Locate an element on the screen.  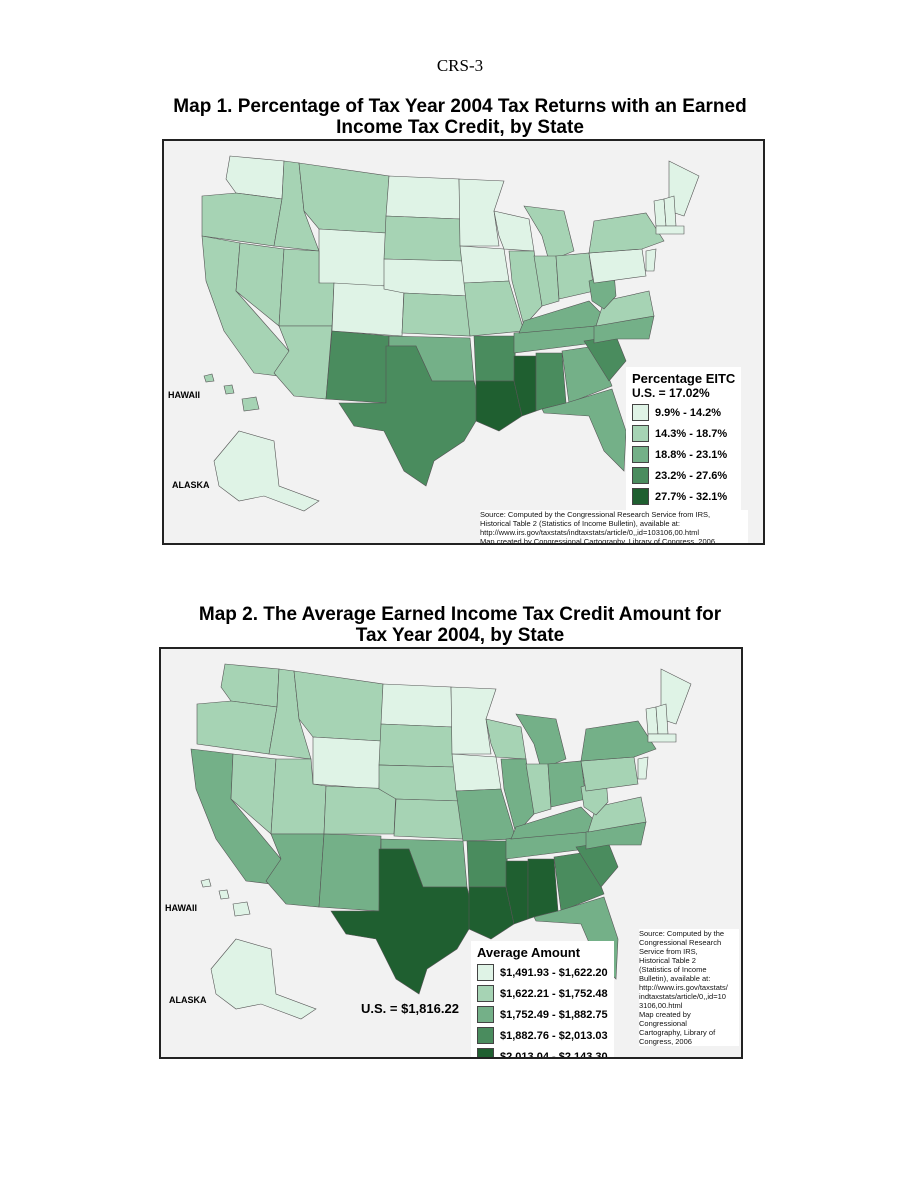
legend-label: 18.8% - 23.1% is located at coordinates (691, 454).